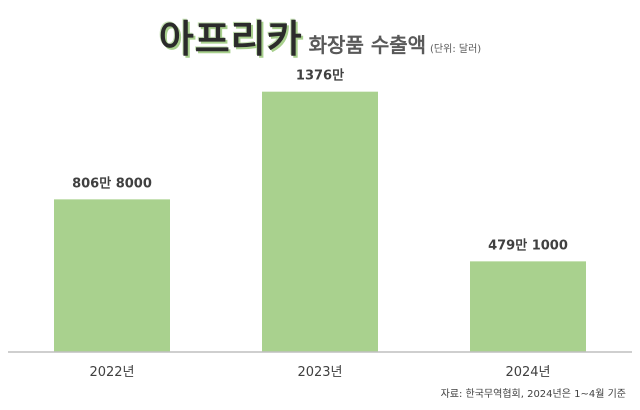 This screenshot has height=410, width=640. What do you see at coordinates (230, 39) in the screenshot?
I see `title-main: 아프리카` at bounding box center [230, 39].